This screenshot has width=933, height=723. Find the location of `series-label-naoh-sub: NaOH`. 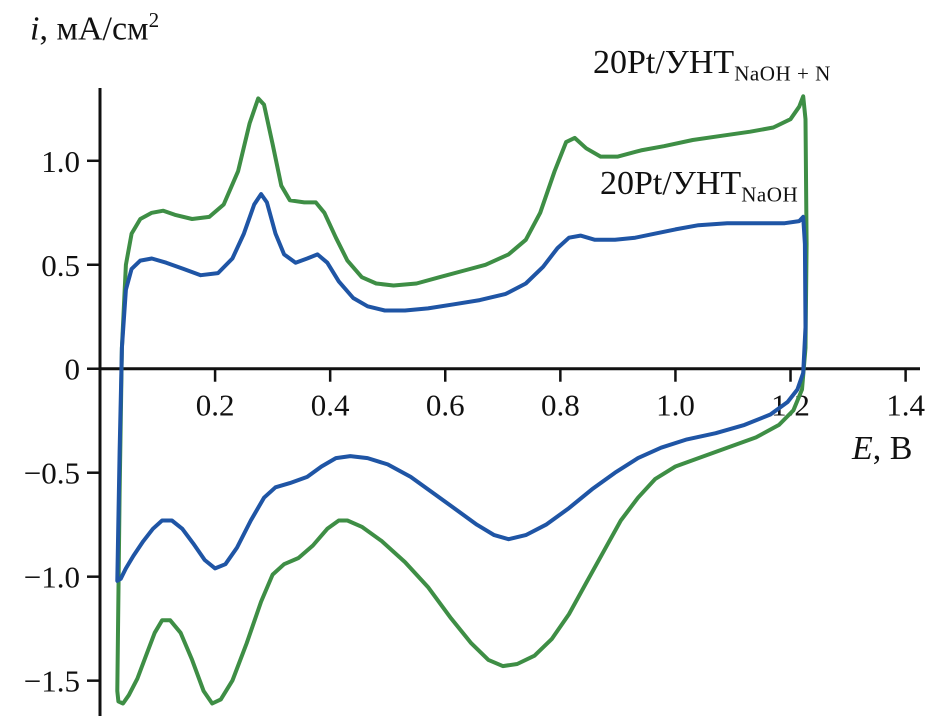

series-label-naoh-sub: NaOH is located at coordinates (770, 194).